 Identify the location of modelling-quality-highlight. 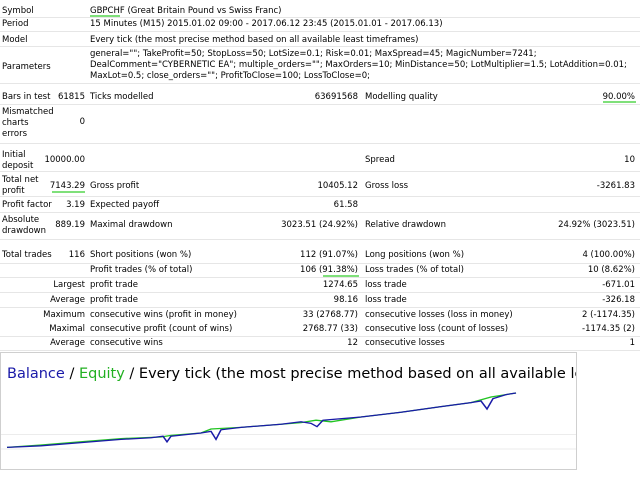
(619, 102).